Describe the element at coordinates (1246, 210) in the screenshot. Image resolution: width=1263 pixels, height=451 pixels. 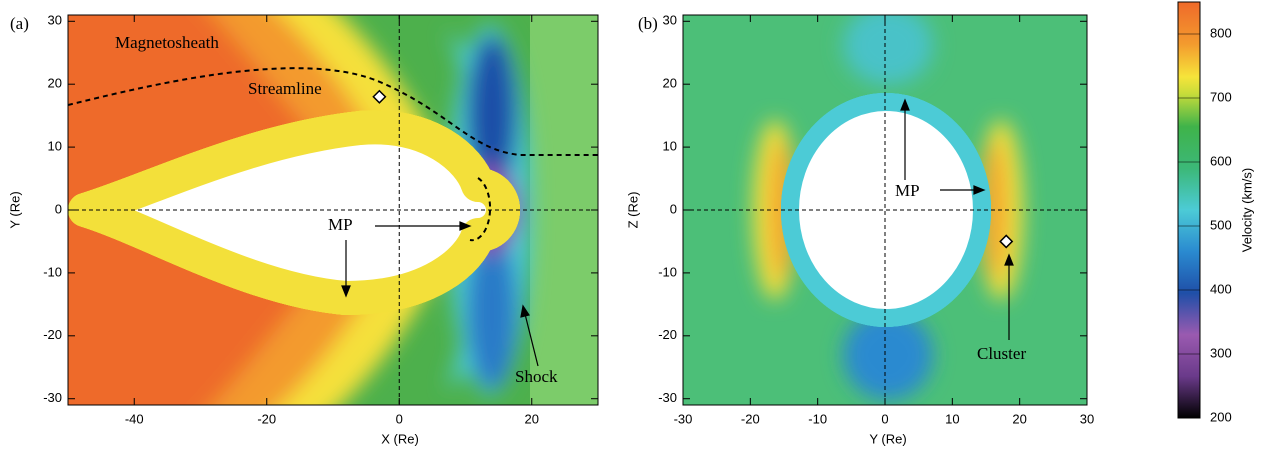
I see `colorbar-label: Velocity (km/s)` at that location.